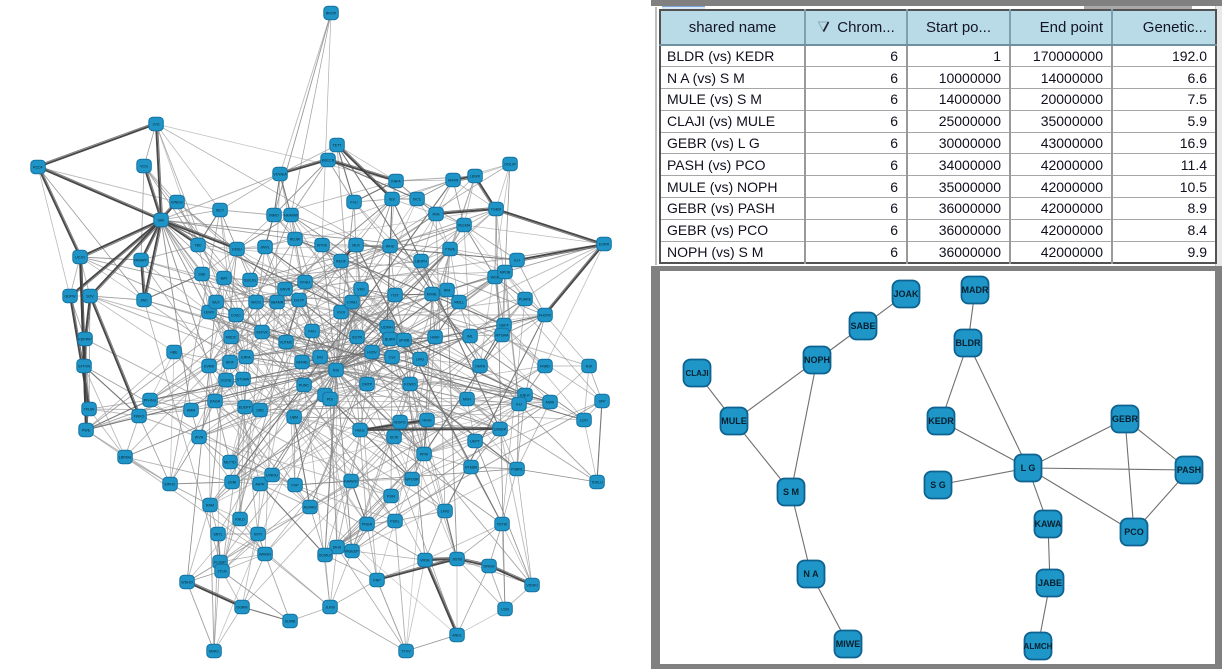 The image size is (1222, 669). Describe the element at coordinates (156, 125) in the screenshot. I see `svg-text: JVG` at that location.